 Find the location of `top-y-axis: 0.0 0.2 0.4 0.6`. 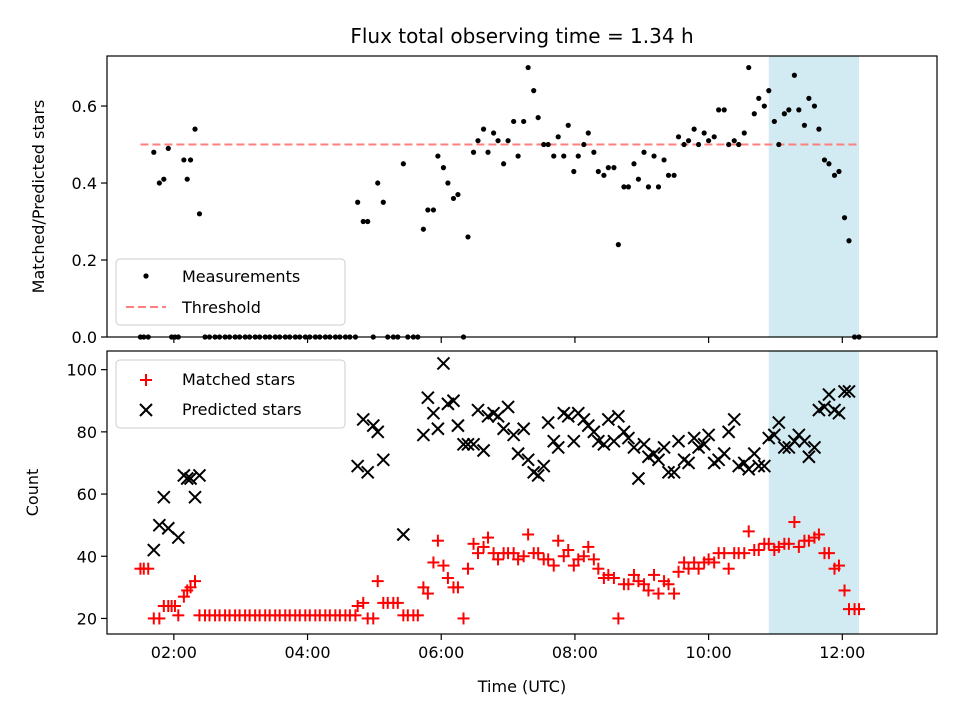

top-y-axis: 0.0 0.2 0.4 0.6 is located at coordinates (89, 222).